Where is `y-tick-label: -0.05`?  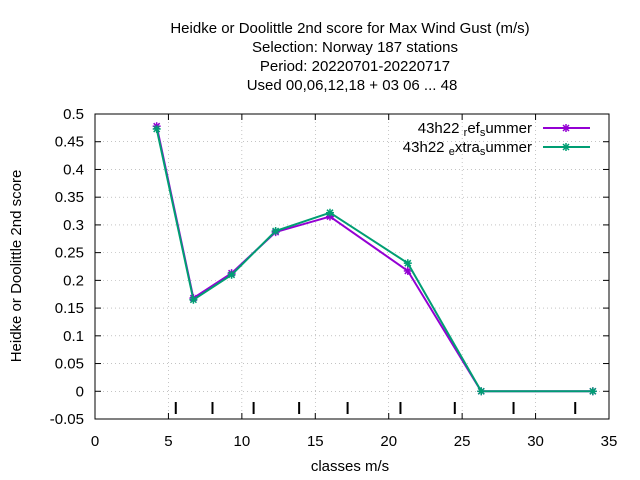
y-tick-label: -0.05 is located at coordinates (67, 419).